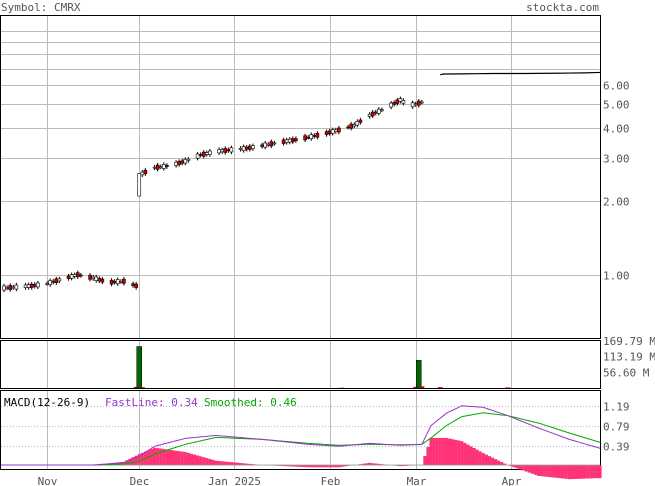 The width and height of the screenshot is (655, 486). Describe the element at coordinates (520, 73) in the screenshot. I see `price-line` at that location.